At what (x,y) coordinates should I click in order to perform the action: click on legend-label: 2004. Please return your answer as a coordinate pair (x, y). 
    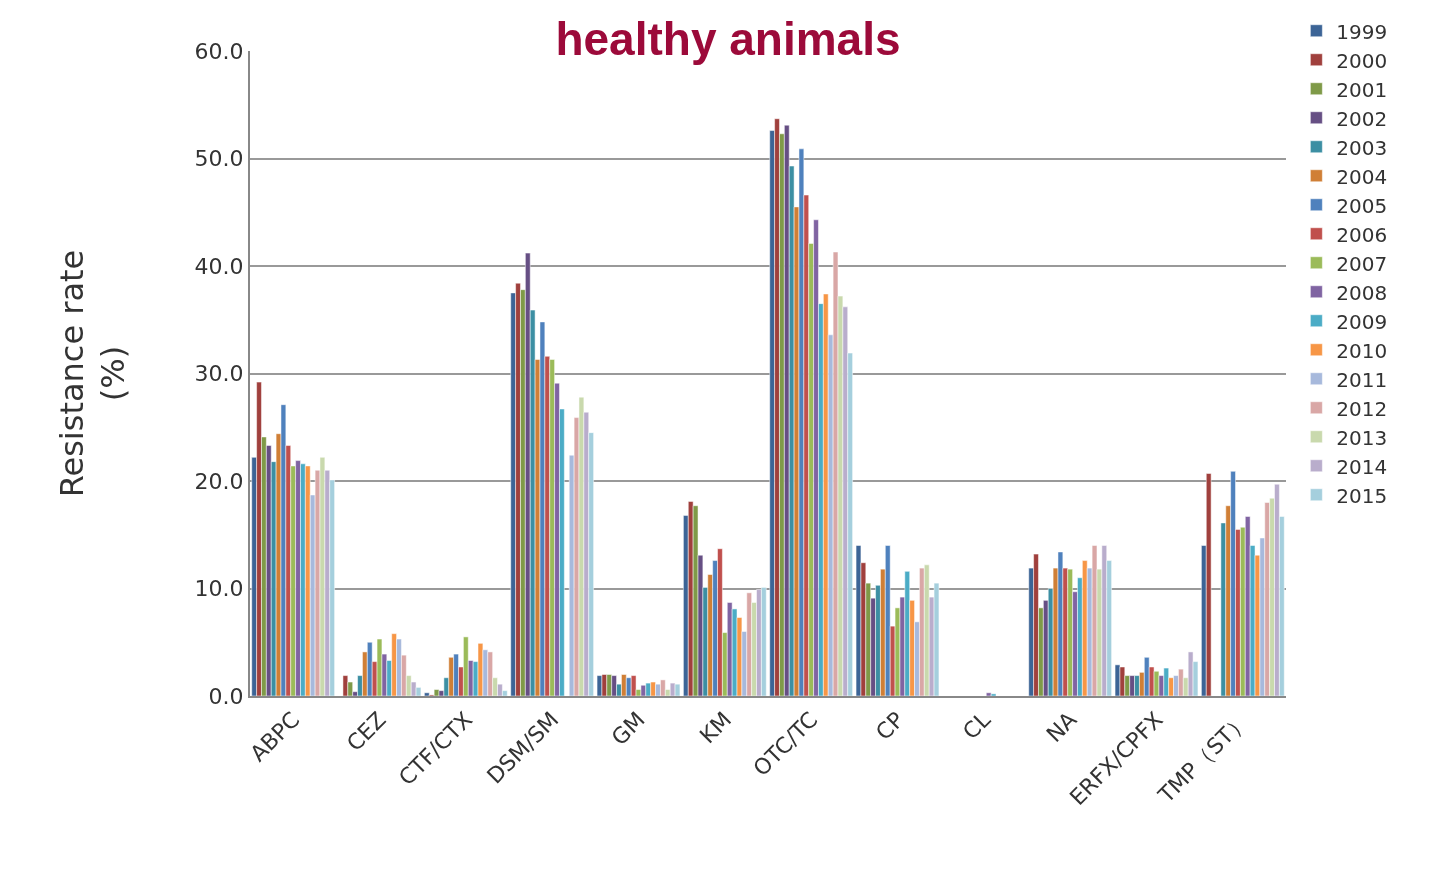
    Looking at the image, I should click on (1362, 176).